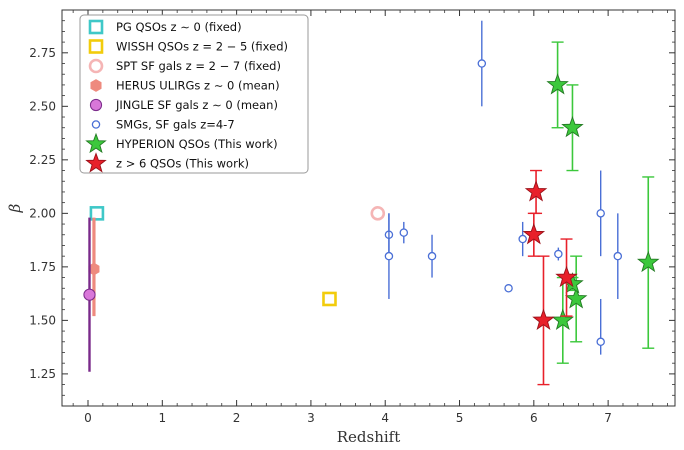 The height and width of the screenshot is (450, 684). What do you see at coordinates (42, 106) in the screenshot?
I see `y-tick-label: 2.50` at bounding box center [42, 106].